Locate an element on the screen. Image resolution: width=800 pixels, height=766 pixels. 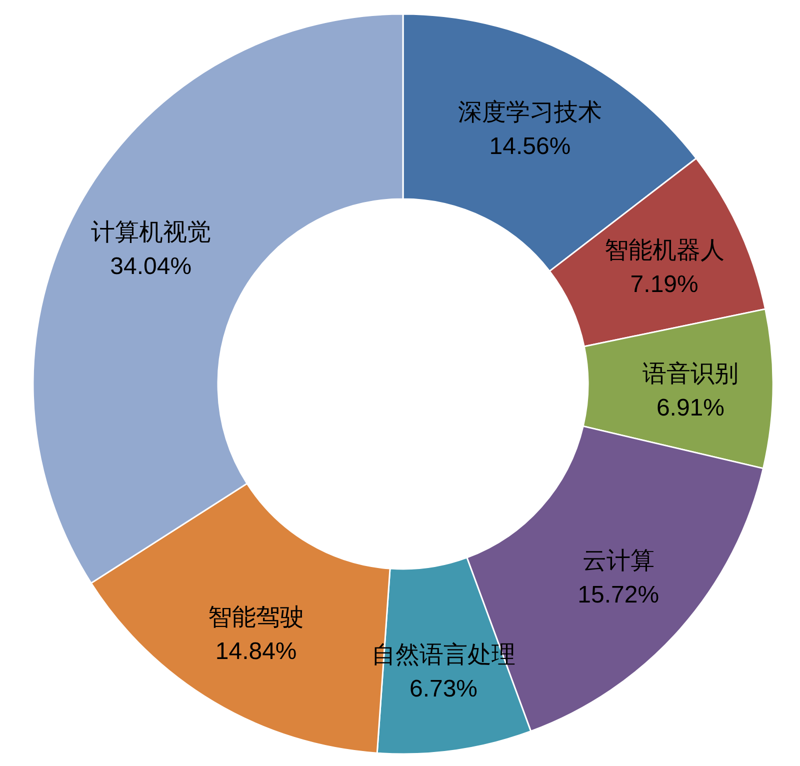
data-label: 34.04% is located at coordinates (151, 266).